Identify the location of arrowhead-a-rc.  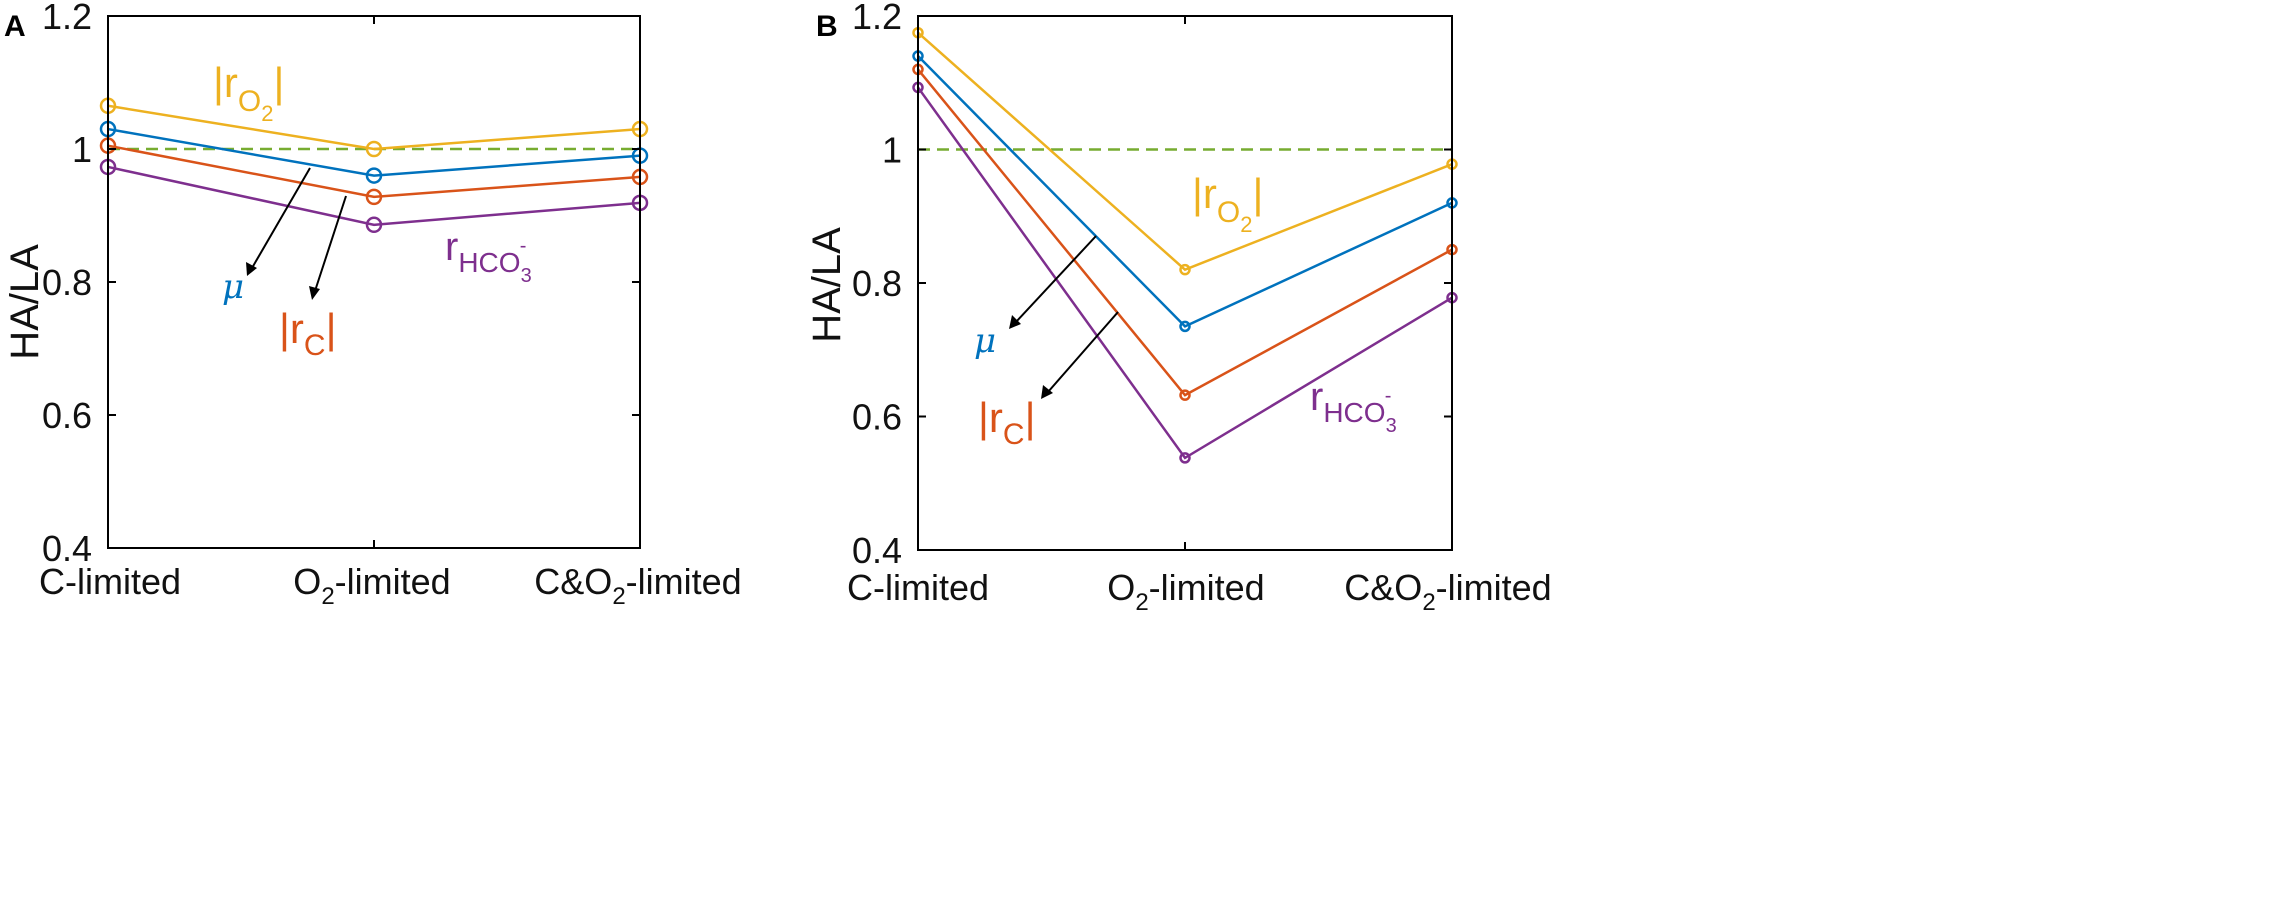
(314, 293).